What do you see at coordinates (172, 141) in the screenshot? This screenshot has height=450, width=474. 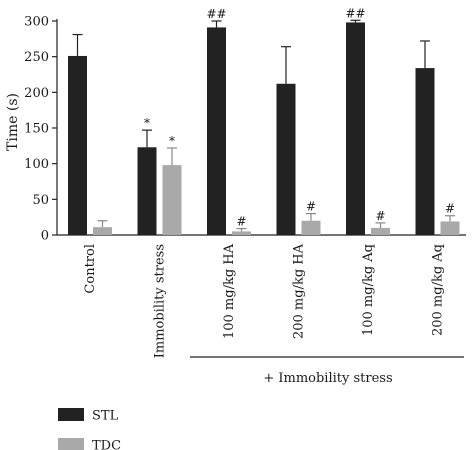 I see `significance-mark-tdc: *` at bounding box center [172, 141].